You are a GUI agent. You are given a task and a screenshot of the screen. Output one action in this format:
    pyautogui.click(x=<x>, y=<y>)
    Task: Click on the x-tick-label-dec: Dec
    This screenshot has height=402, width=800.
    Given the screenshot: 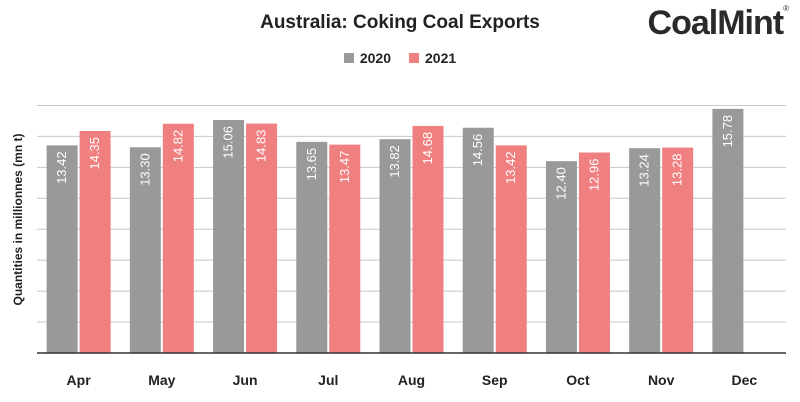 What is the action you would take?
    pyautogui.click(x=745, y=380)
    